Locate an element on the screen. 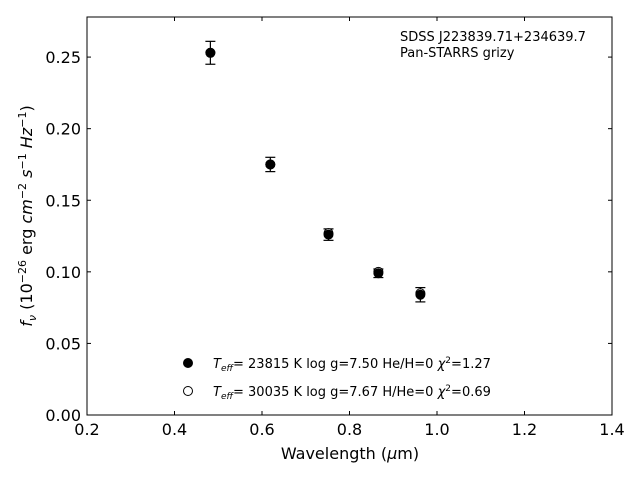 This screenshot has height=480, width=640. annotation-line2: Pan-STARRS grizy is located at coordinates (457, 53).